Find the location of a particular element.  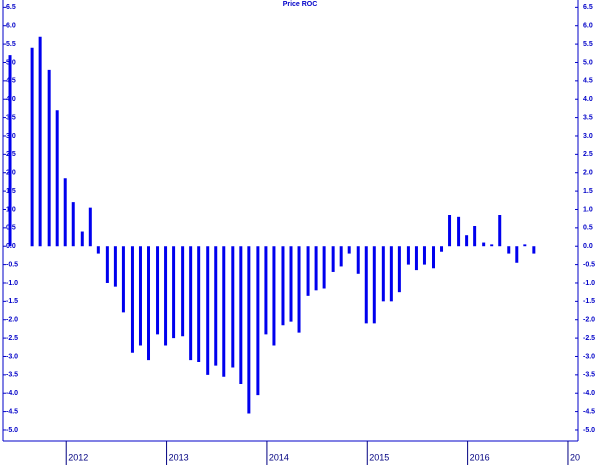

y2-tick-label: 6.0 is located at coordinates (588, 26).